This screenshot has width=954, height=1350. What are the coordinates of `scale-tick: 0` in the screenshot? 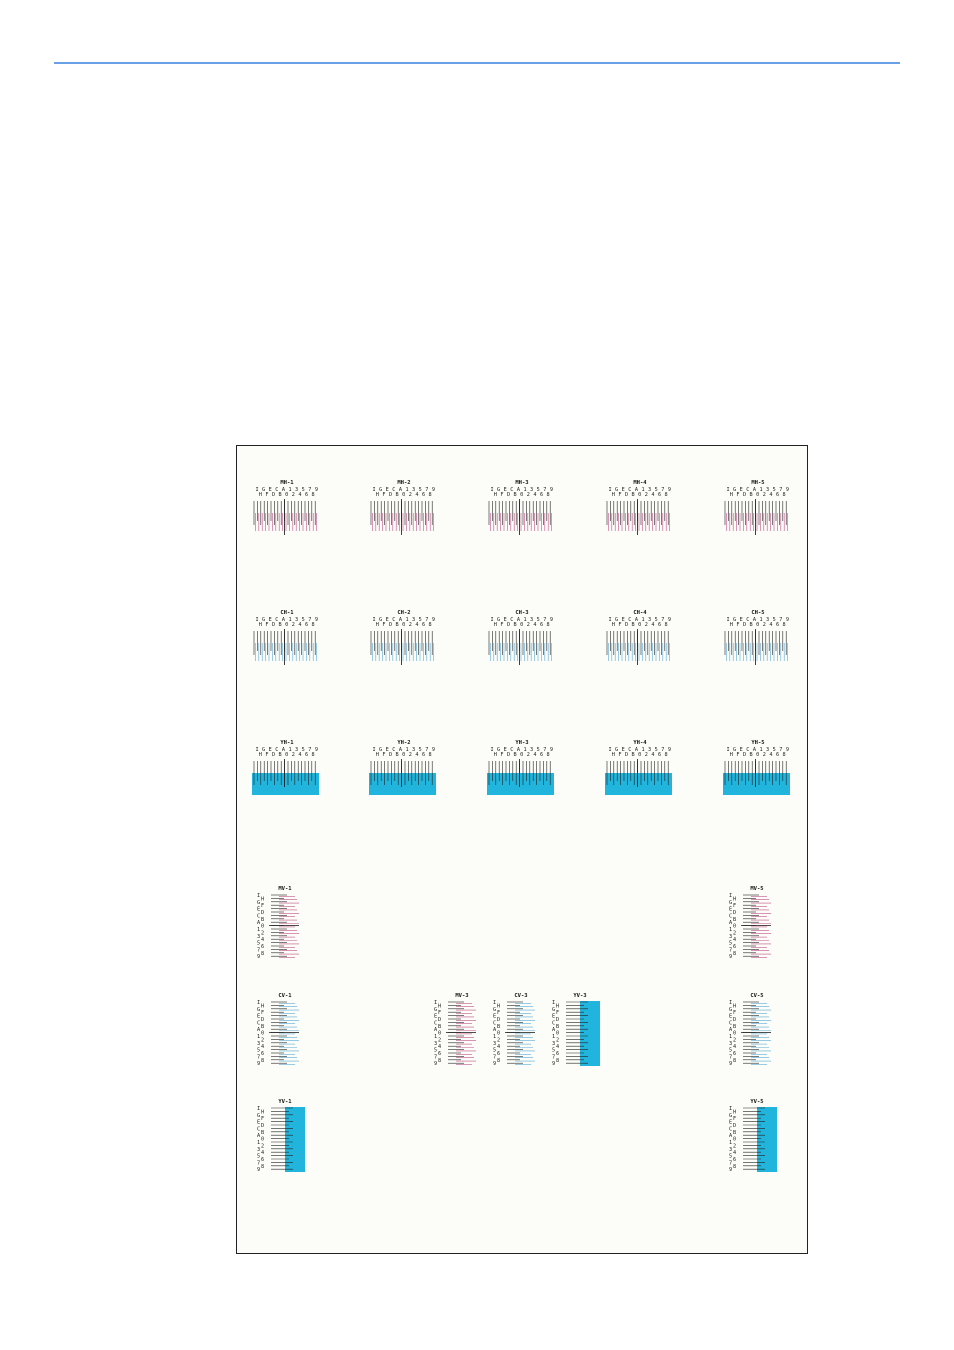 It's located at (498, 1034).